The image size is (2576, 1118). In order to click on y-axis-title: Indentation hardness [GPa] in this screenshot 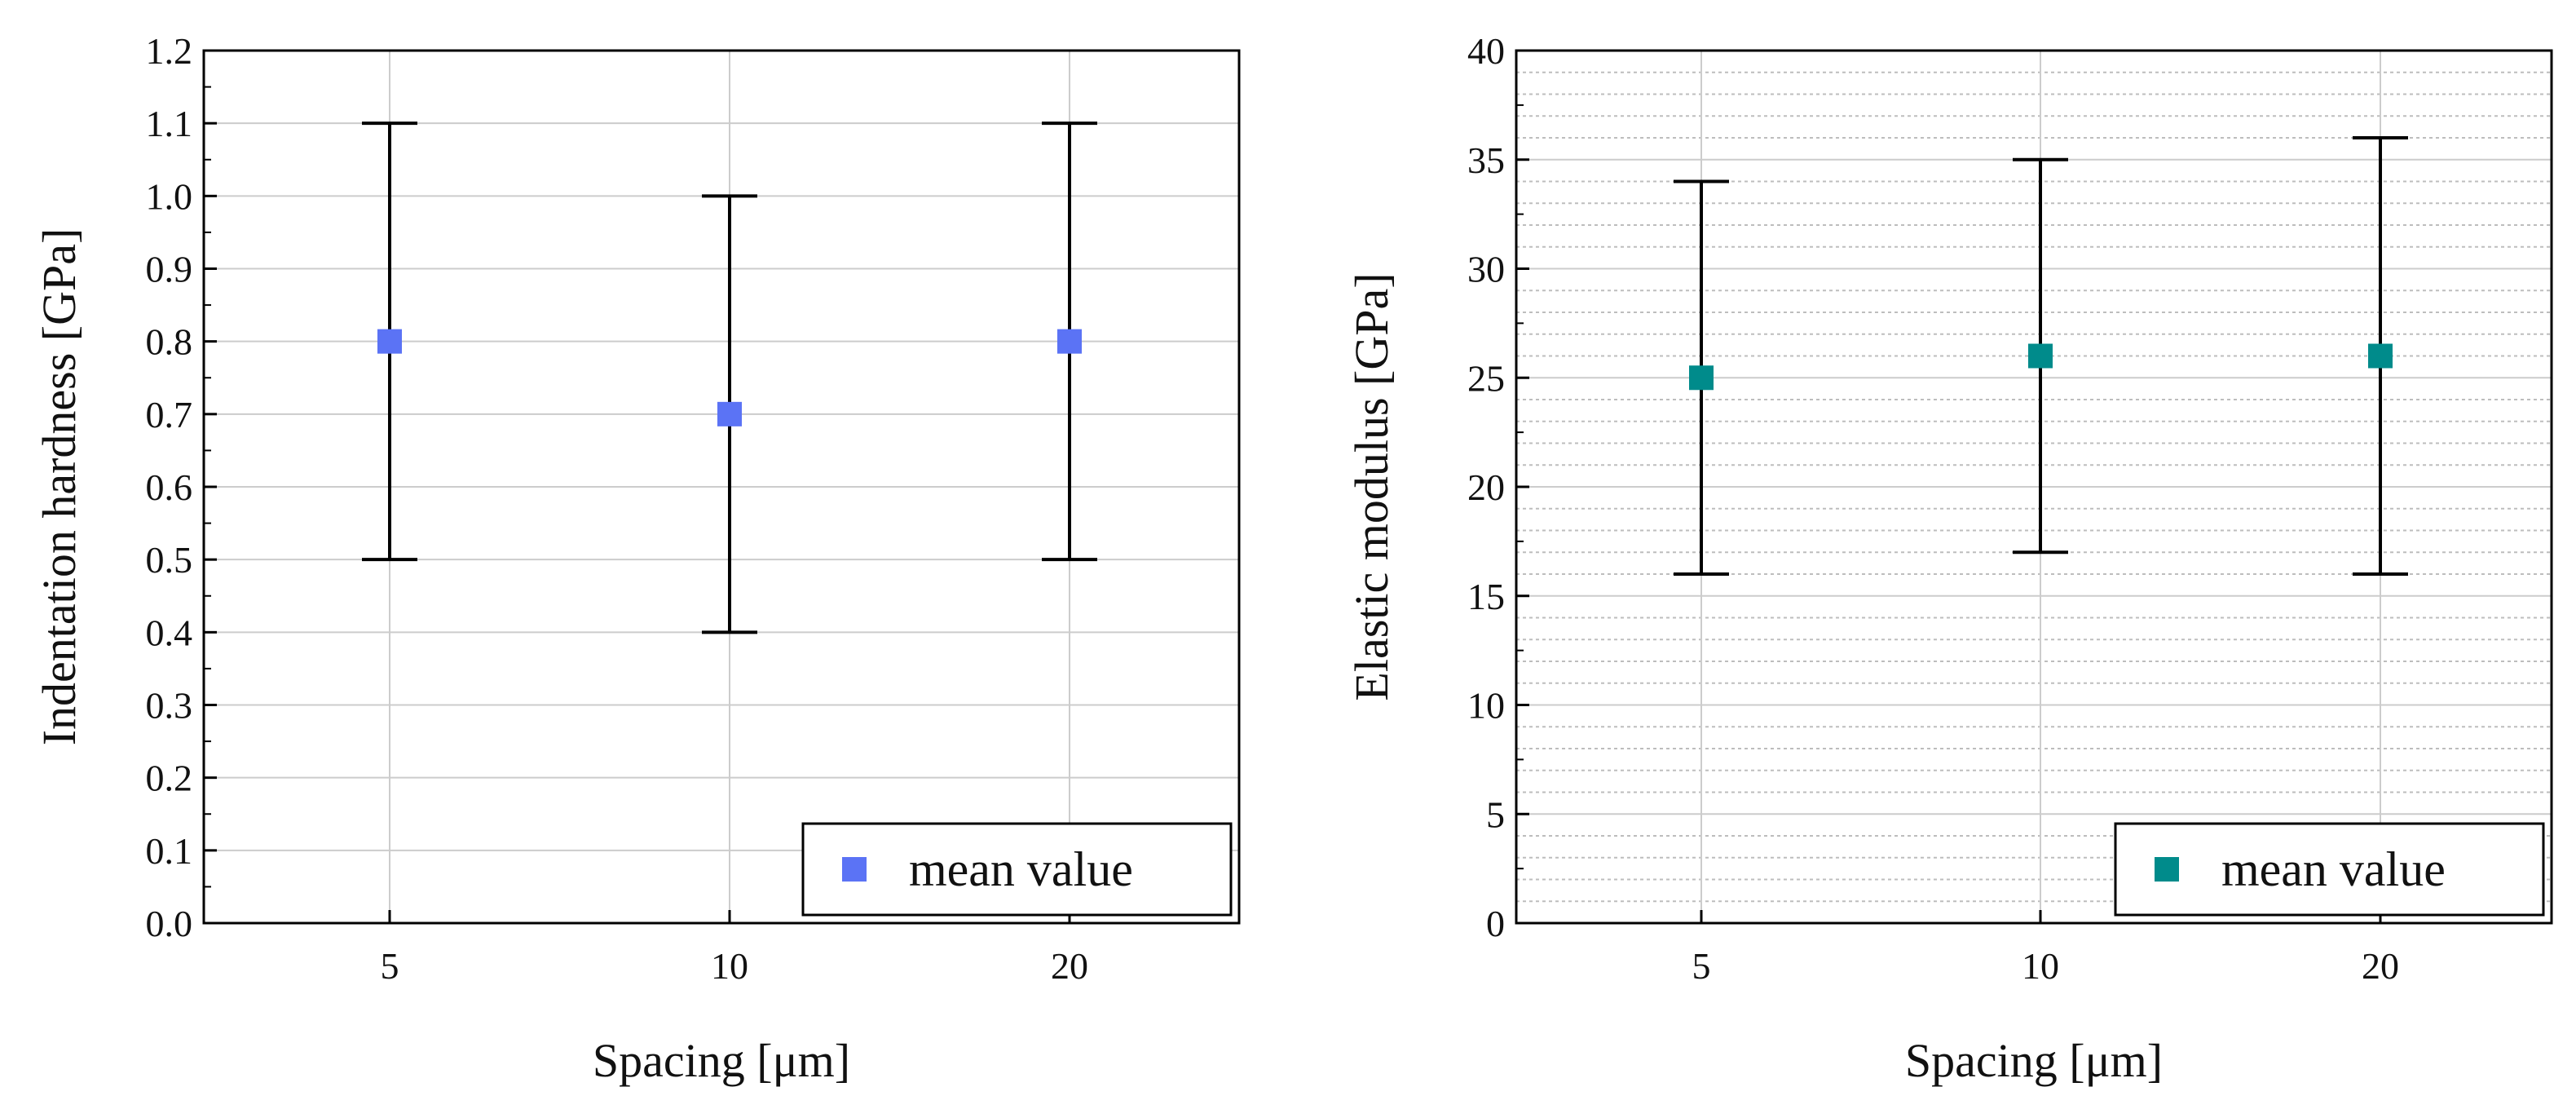, I will do `click(59, 487)`.